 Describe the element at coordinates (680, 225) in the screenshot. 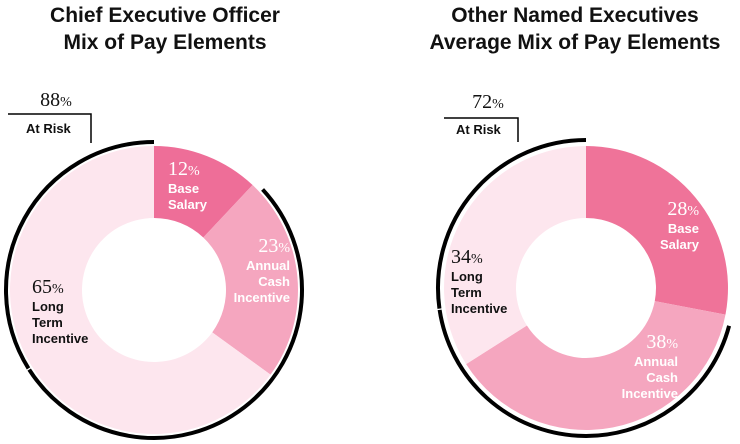

I see `donut-1-label-0: 28% Base Salary` at that location.